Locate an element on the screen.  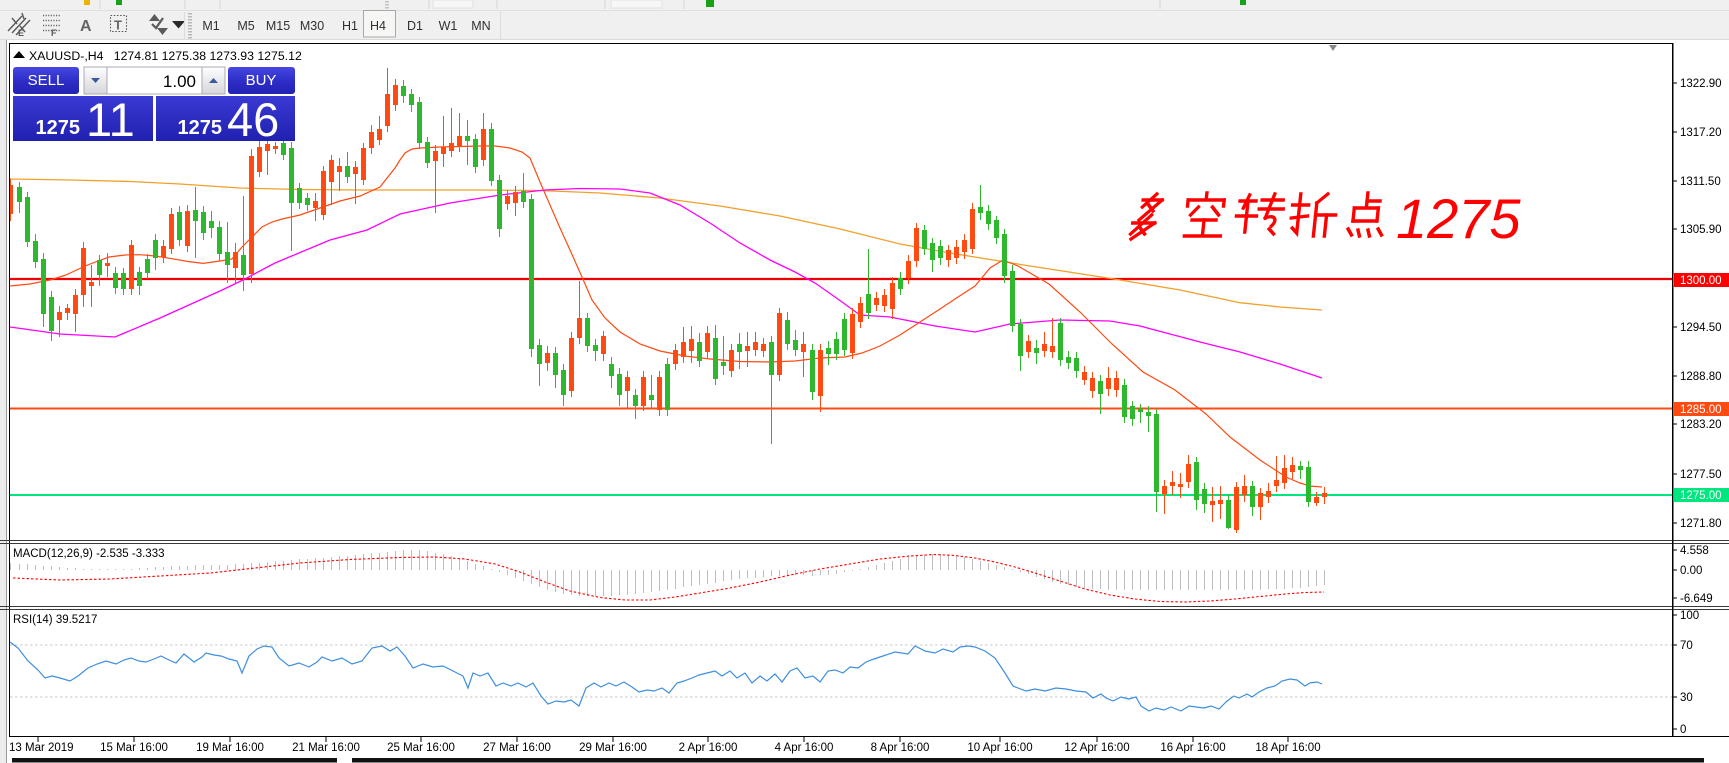
svg-text: 13 Mar 2019 is located at coordinates (41, 748).